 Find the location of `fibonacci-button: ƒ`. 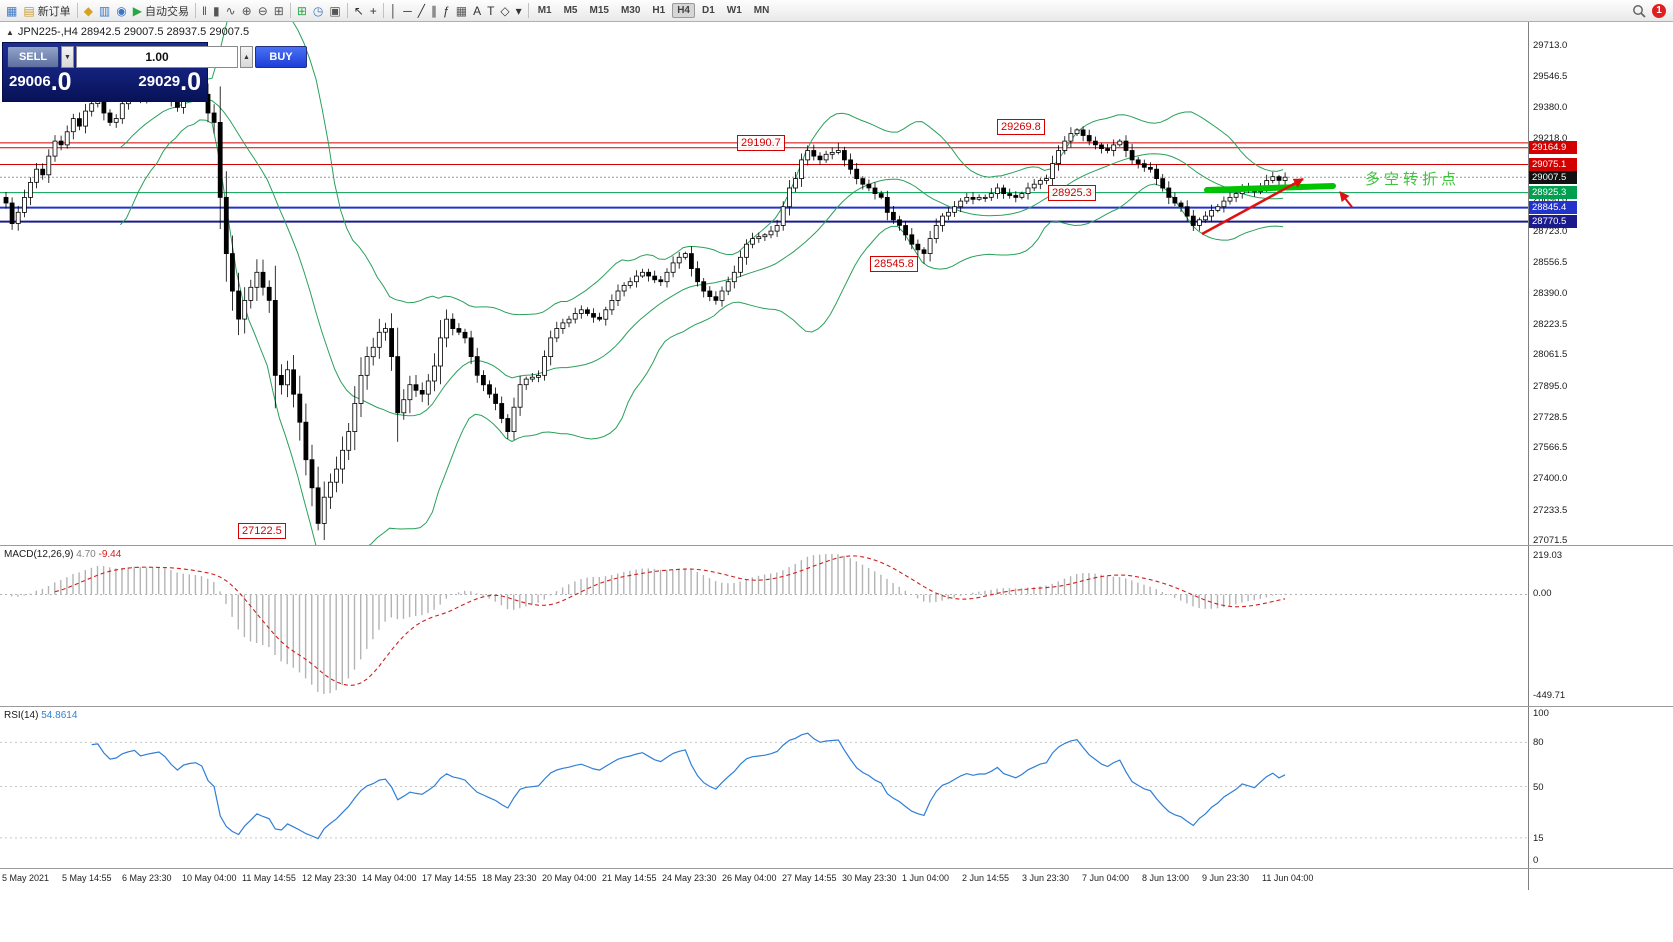

fibonacci-button: ƒ is located at coordinates (446, 11).